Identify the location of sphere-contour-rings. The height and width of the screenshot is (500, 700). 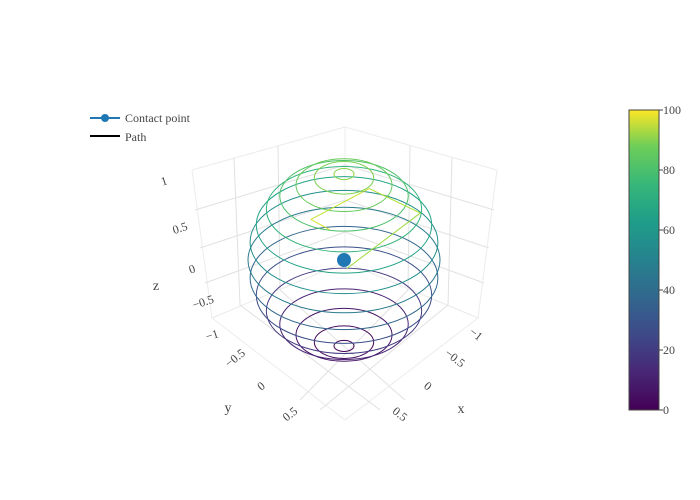
(344, 260).